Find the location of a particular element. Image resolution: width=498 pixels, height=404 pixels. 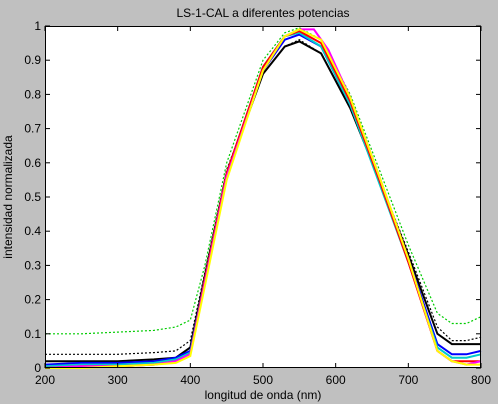

x-tick-label: 700 is located at coordinates (408, 380).